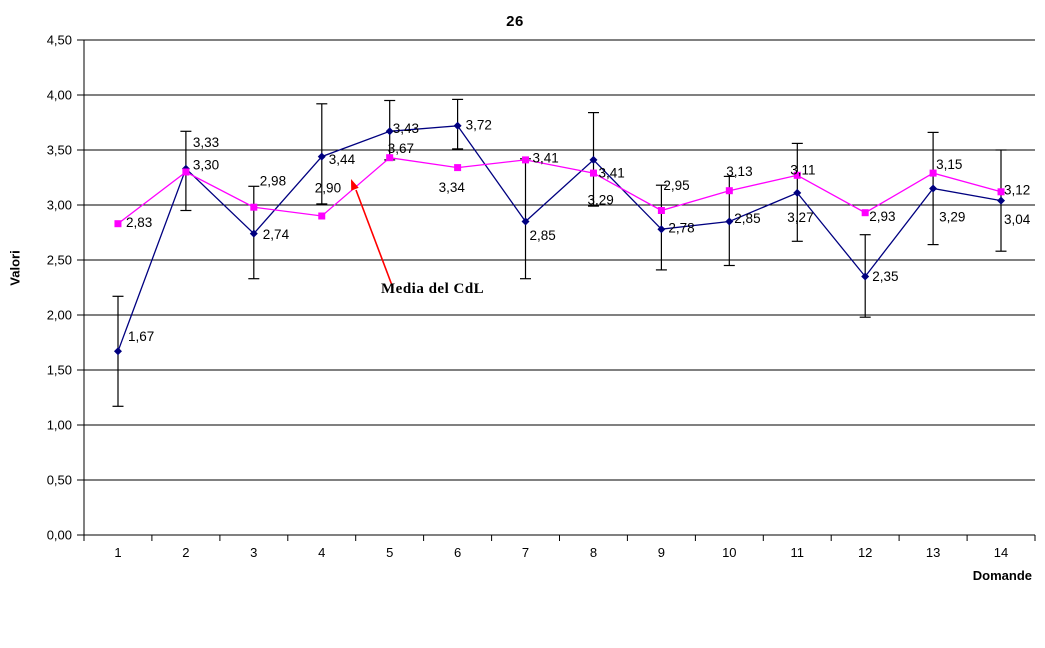 The image size is (1045, 648). I want to click on data-label: 3,30, so click(206, 165).